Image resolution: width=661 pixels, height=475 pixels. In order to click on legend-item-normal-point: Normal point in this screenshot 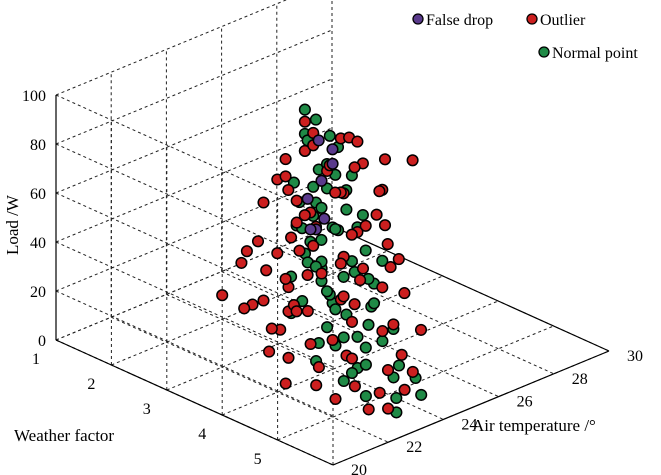, I will do `click(588, 53)`.